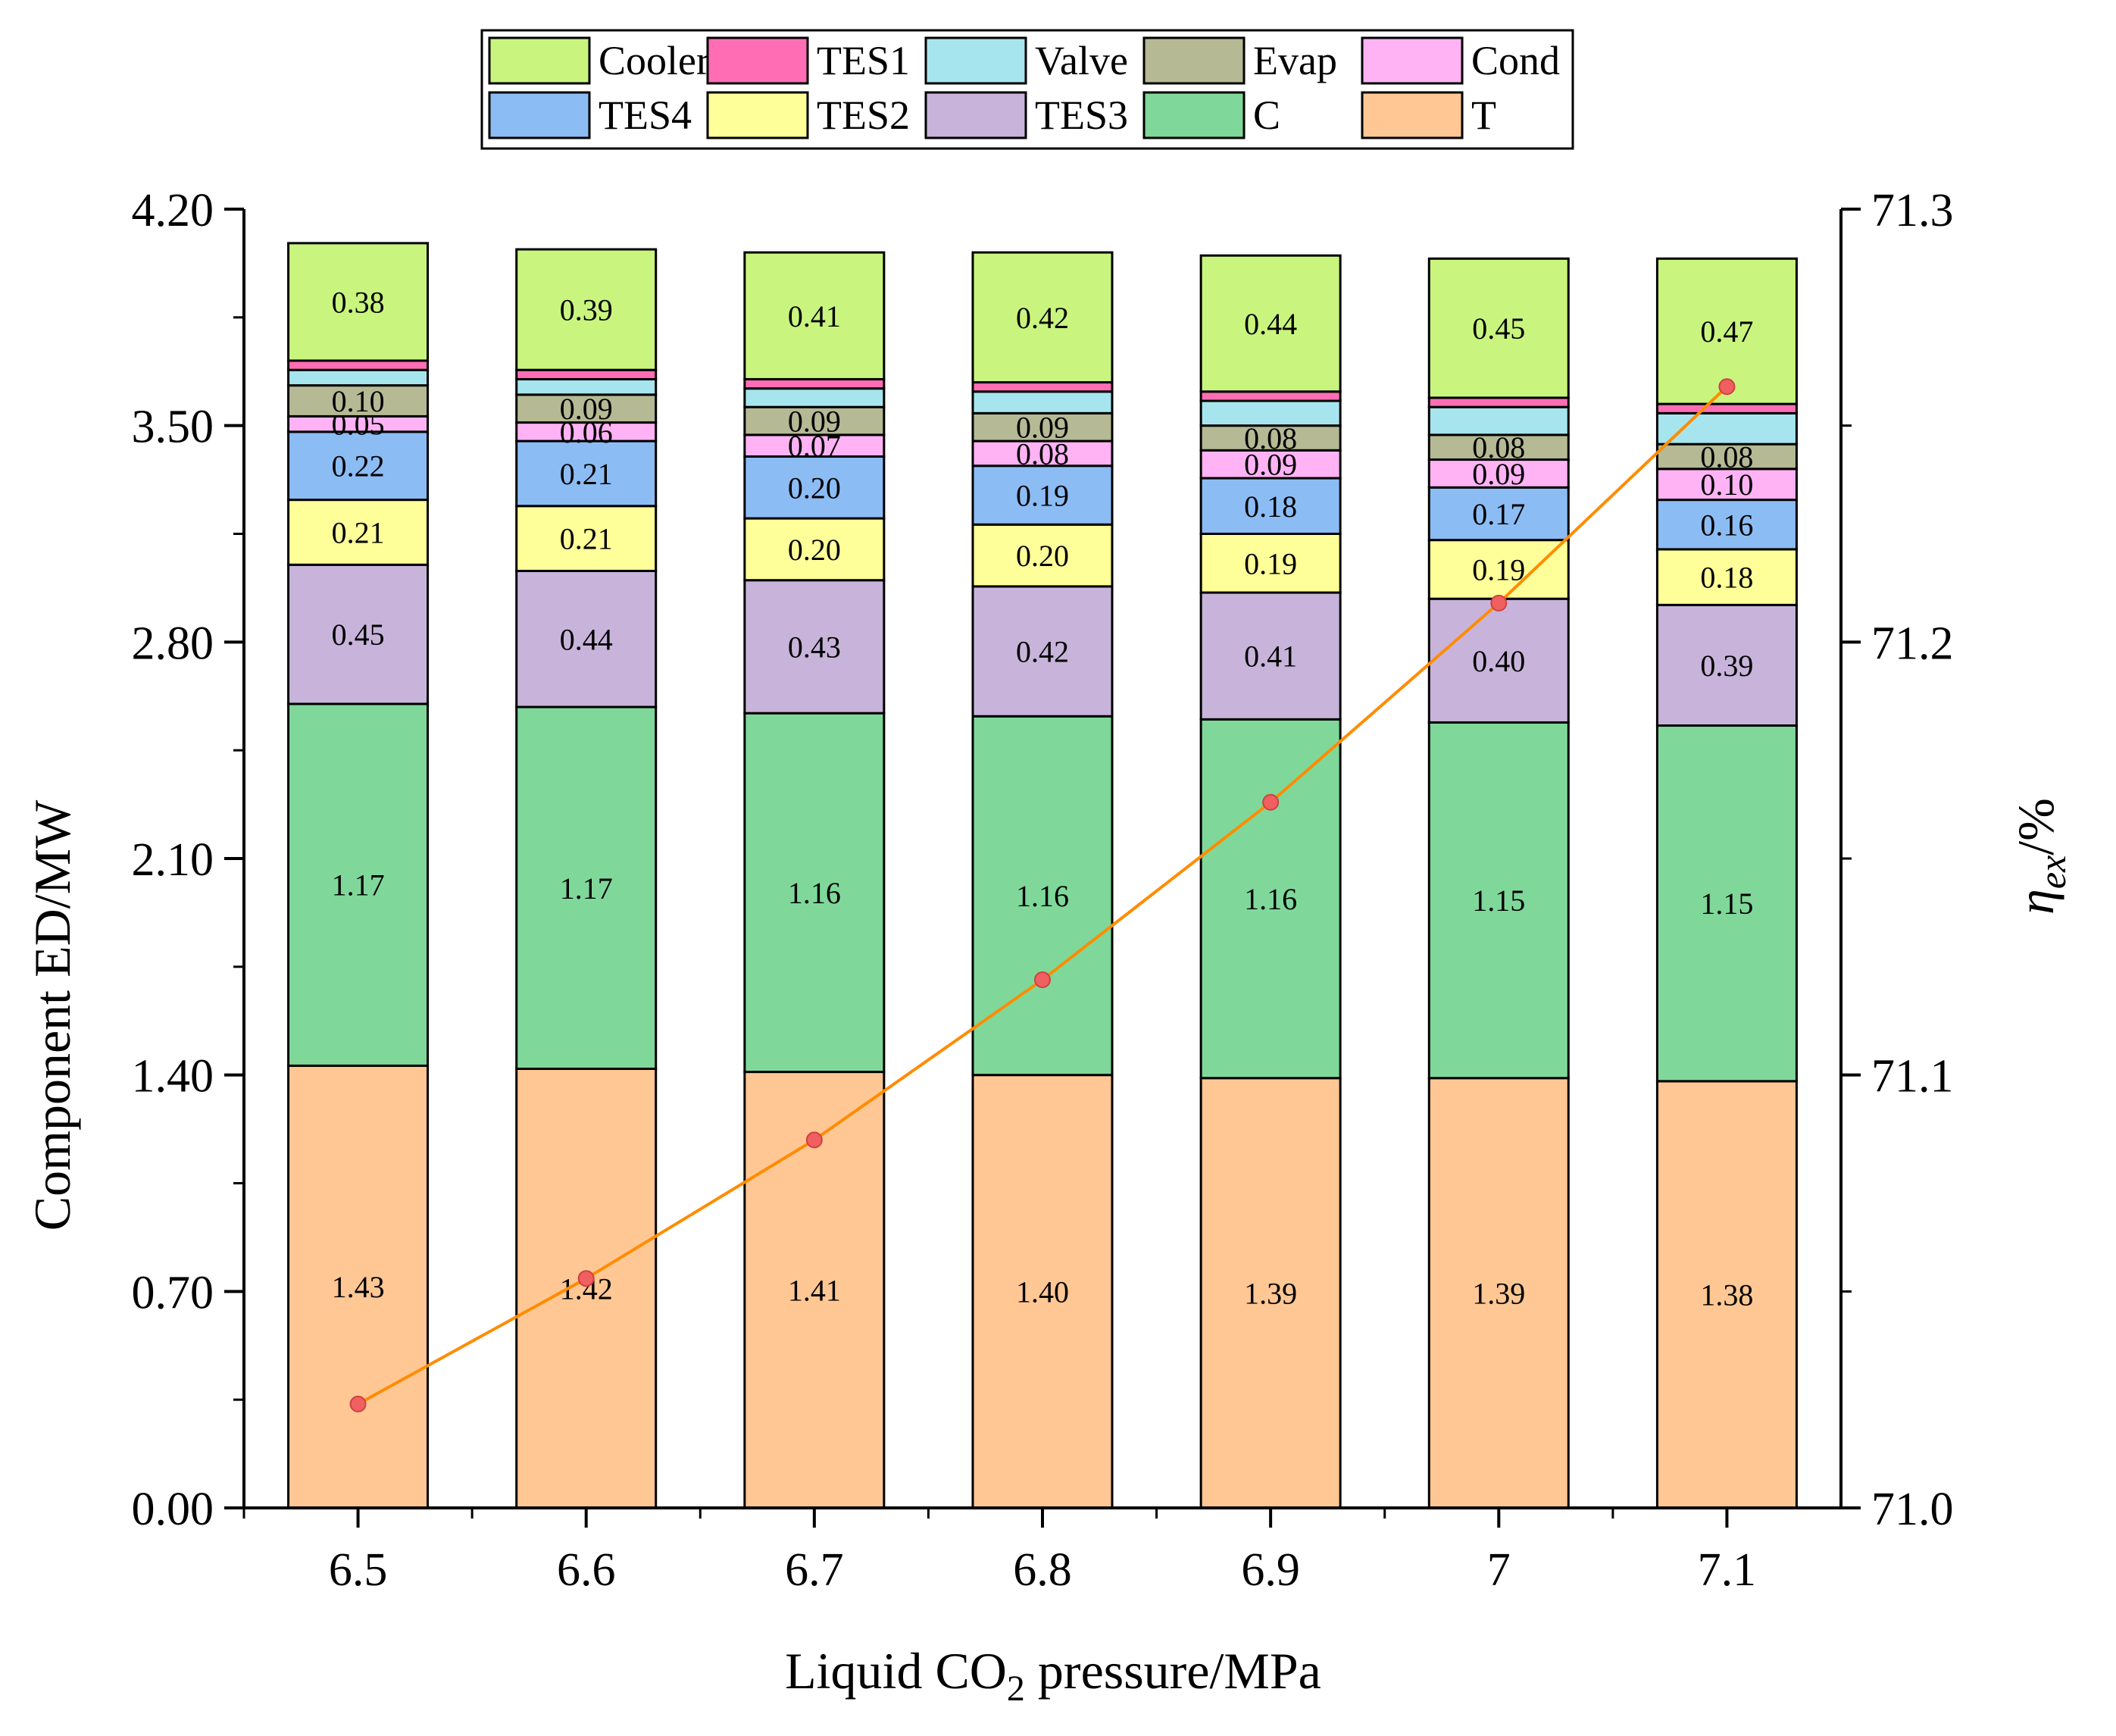  I want to click on data-label-tes2-6.5: 0.21, so click(358, 532).